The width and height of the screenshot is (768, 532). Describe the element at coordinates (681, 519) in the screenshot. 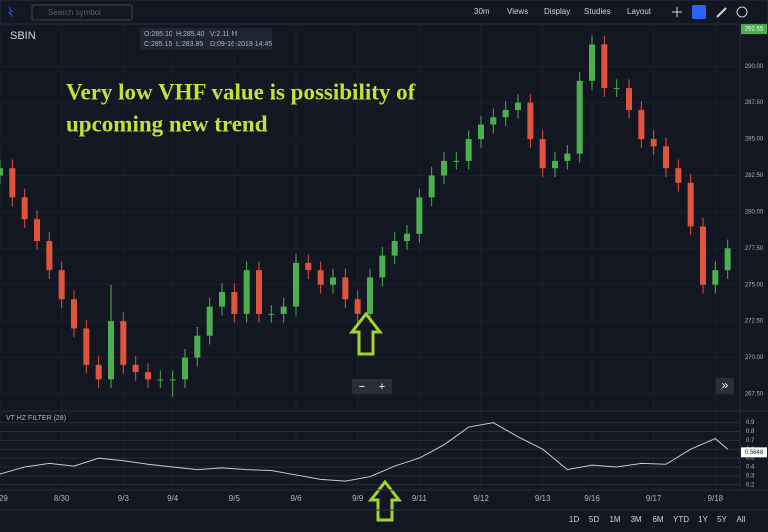

I see `range-button: YTD` at that location.